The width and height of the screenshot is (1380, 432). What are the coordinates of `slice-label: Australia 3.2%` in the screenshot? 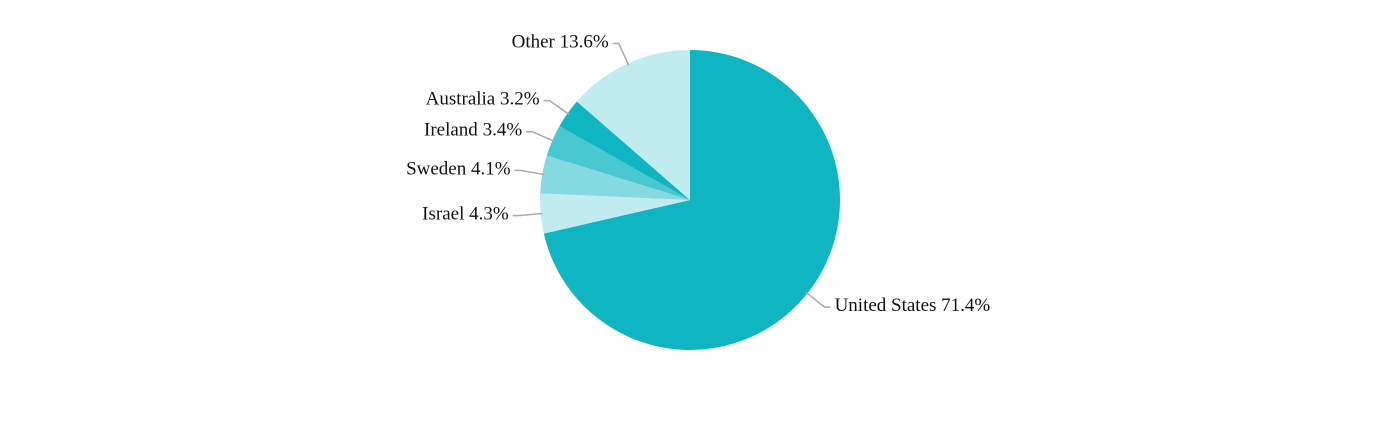 It's located at (483, 99).